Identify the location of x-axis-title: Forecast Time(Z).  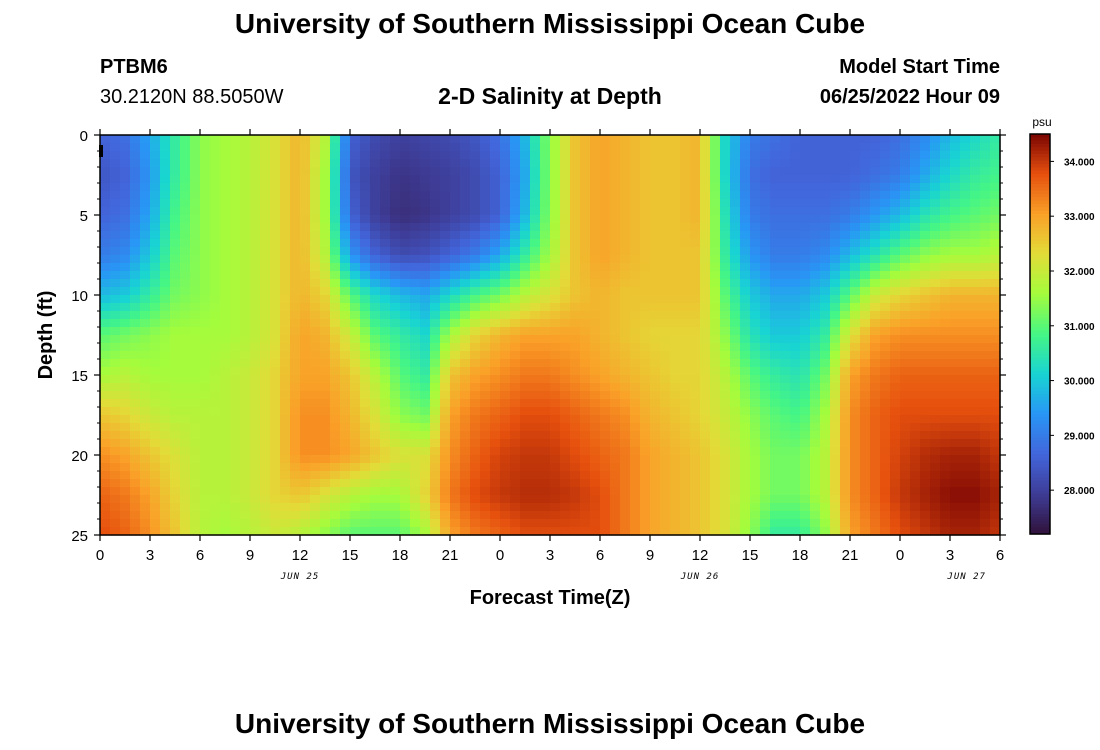
(550, 598).